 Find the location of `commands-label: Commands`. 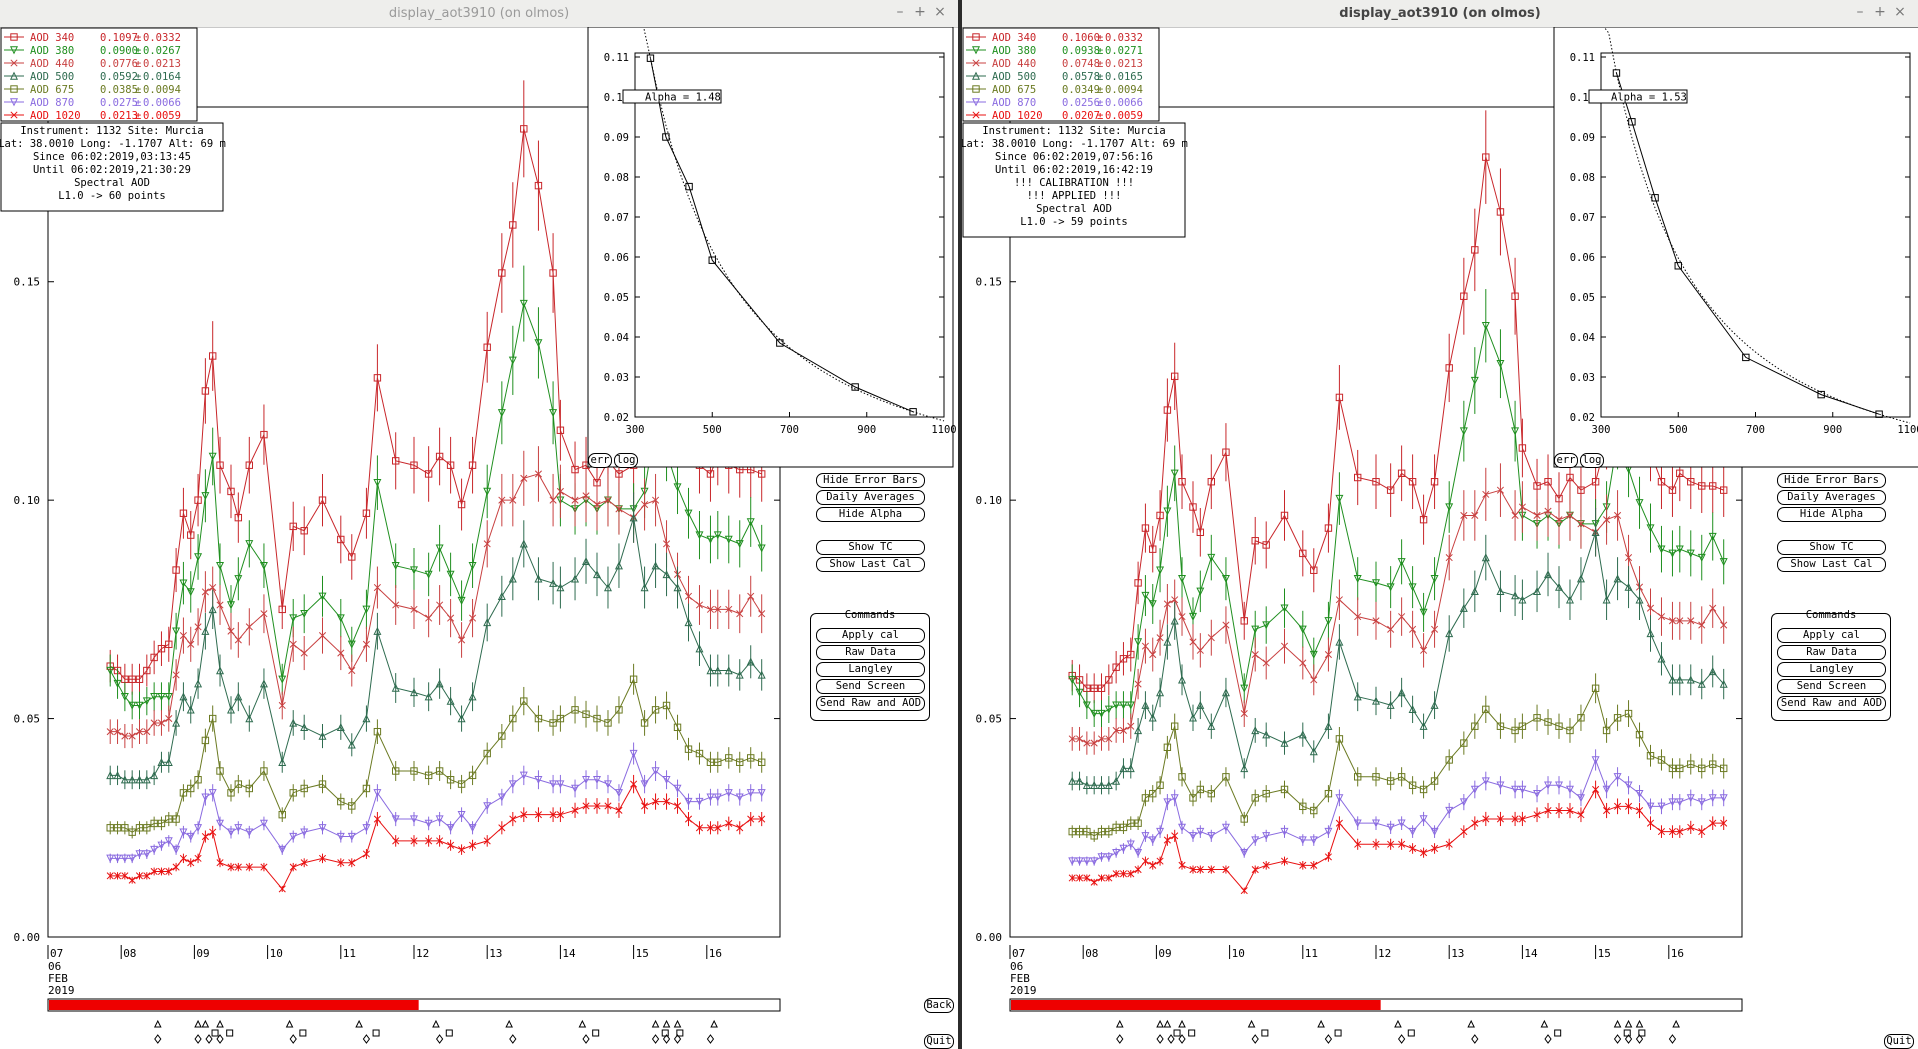

commands-label: Commands is located at coordinates (1831, 615).